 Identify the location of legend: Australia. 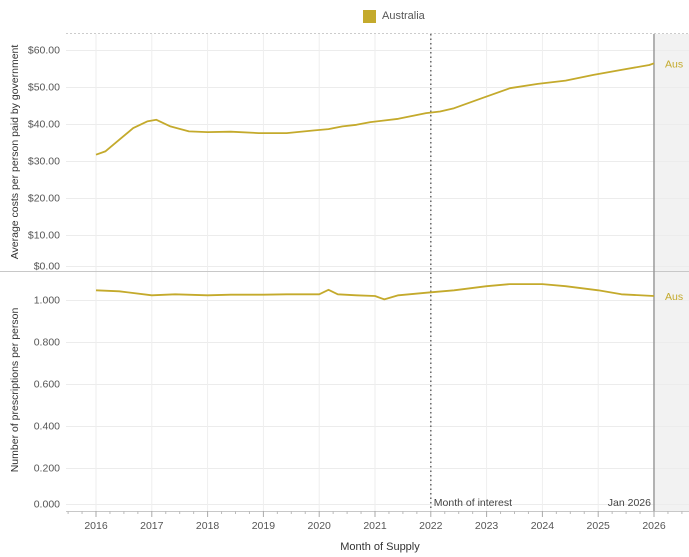
(394, 16).